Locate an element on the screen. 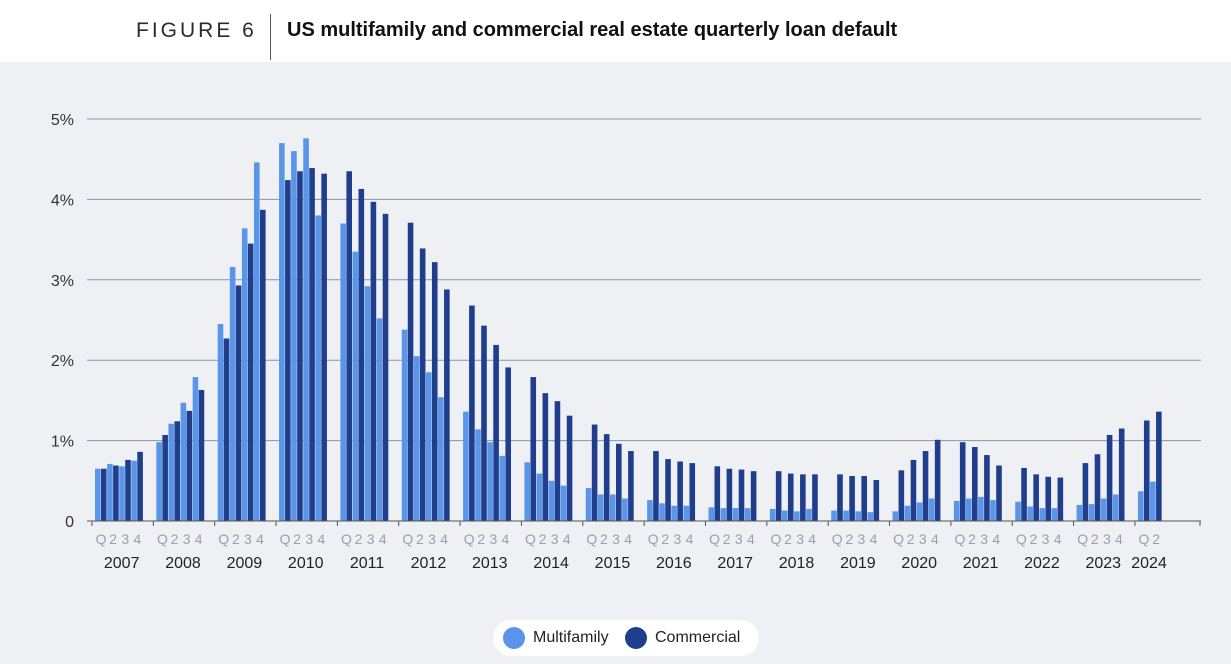 The height and width of the screenshot is (664, 1231). year-tick-label: 2021 is located at coordinates (981, 563).